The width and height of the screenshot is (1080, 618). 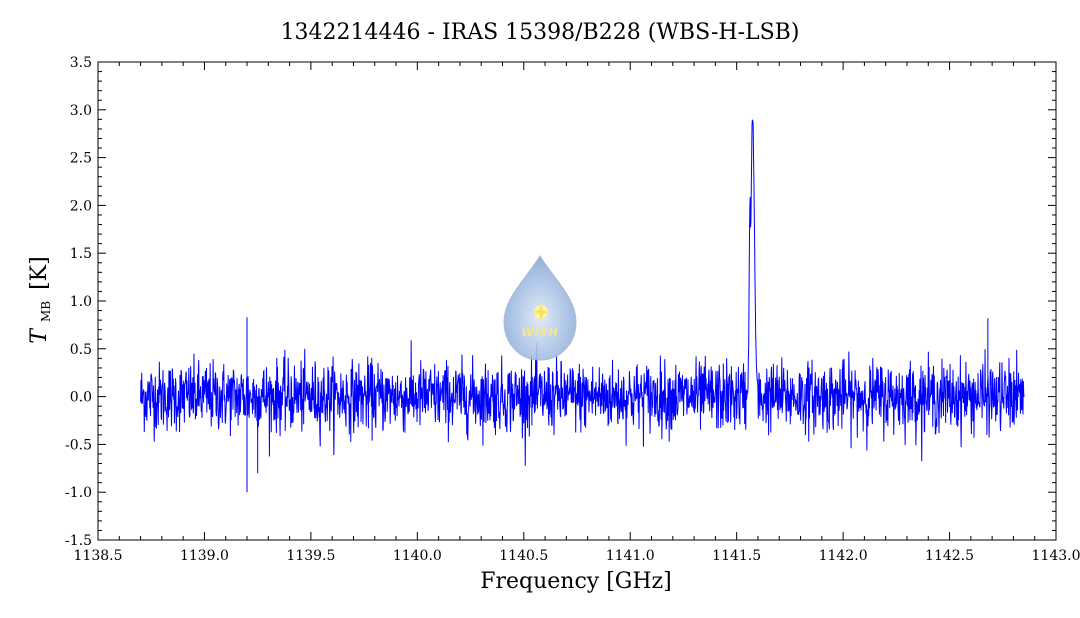 I want to click on x-tick-label: 1141.5, so click(x=736, y=556).